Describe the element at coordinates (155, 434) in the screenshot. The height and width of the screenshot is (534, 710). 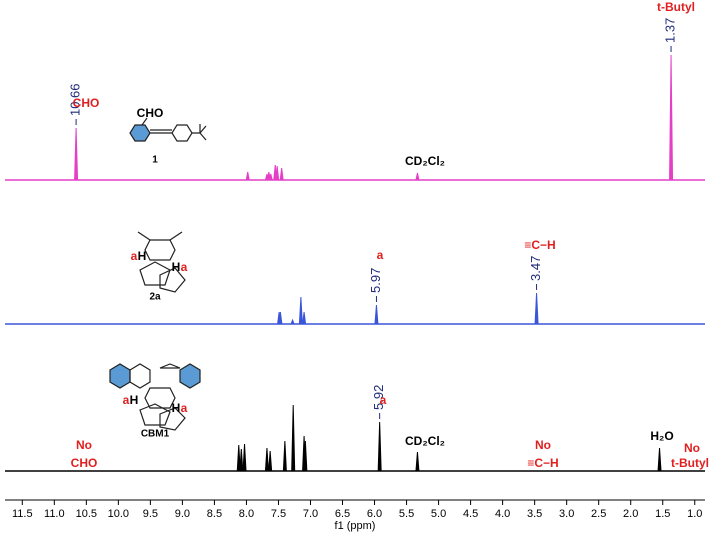
I see `compound-label: CBM1` at that location.